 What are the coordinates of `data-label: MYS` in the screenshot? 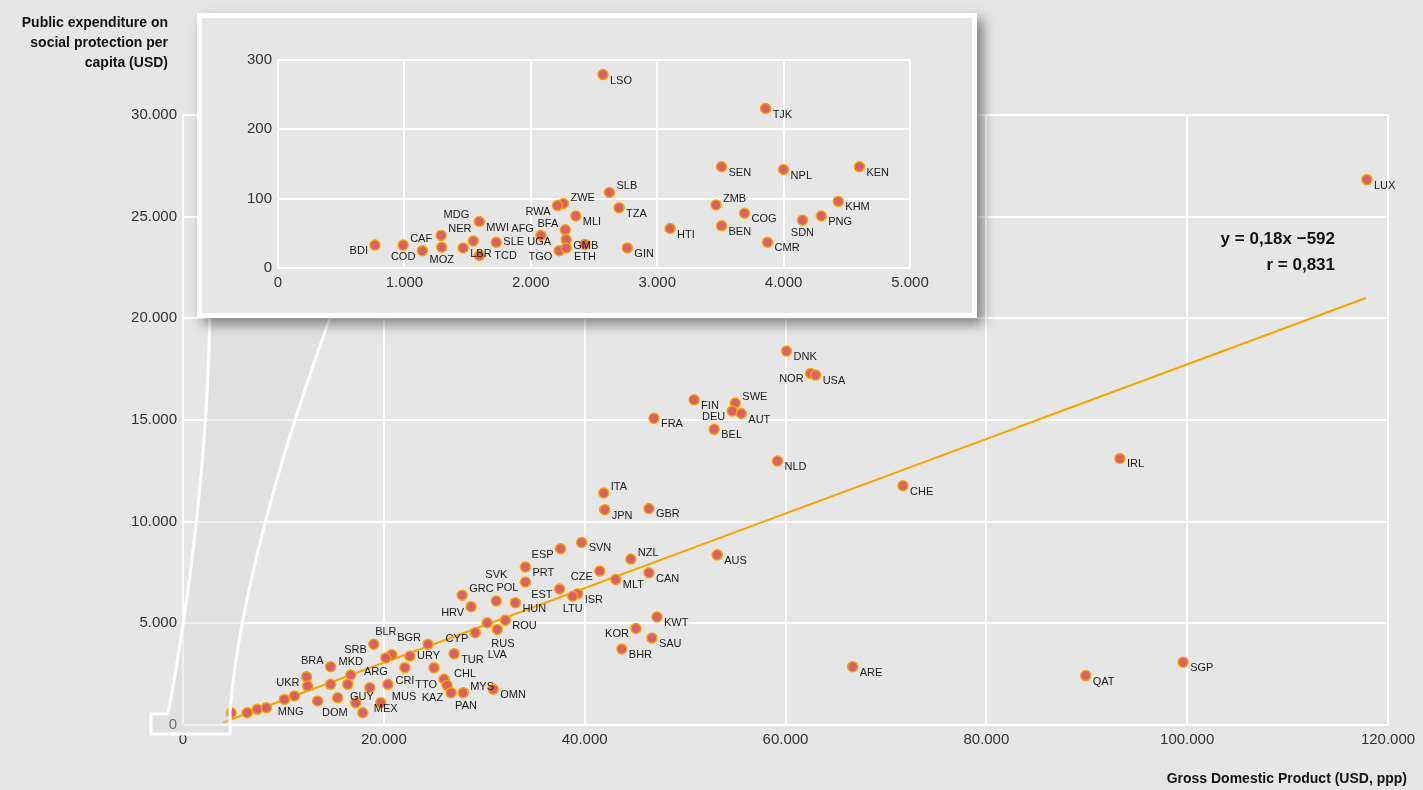 It's located at (482, 685).